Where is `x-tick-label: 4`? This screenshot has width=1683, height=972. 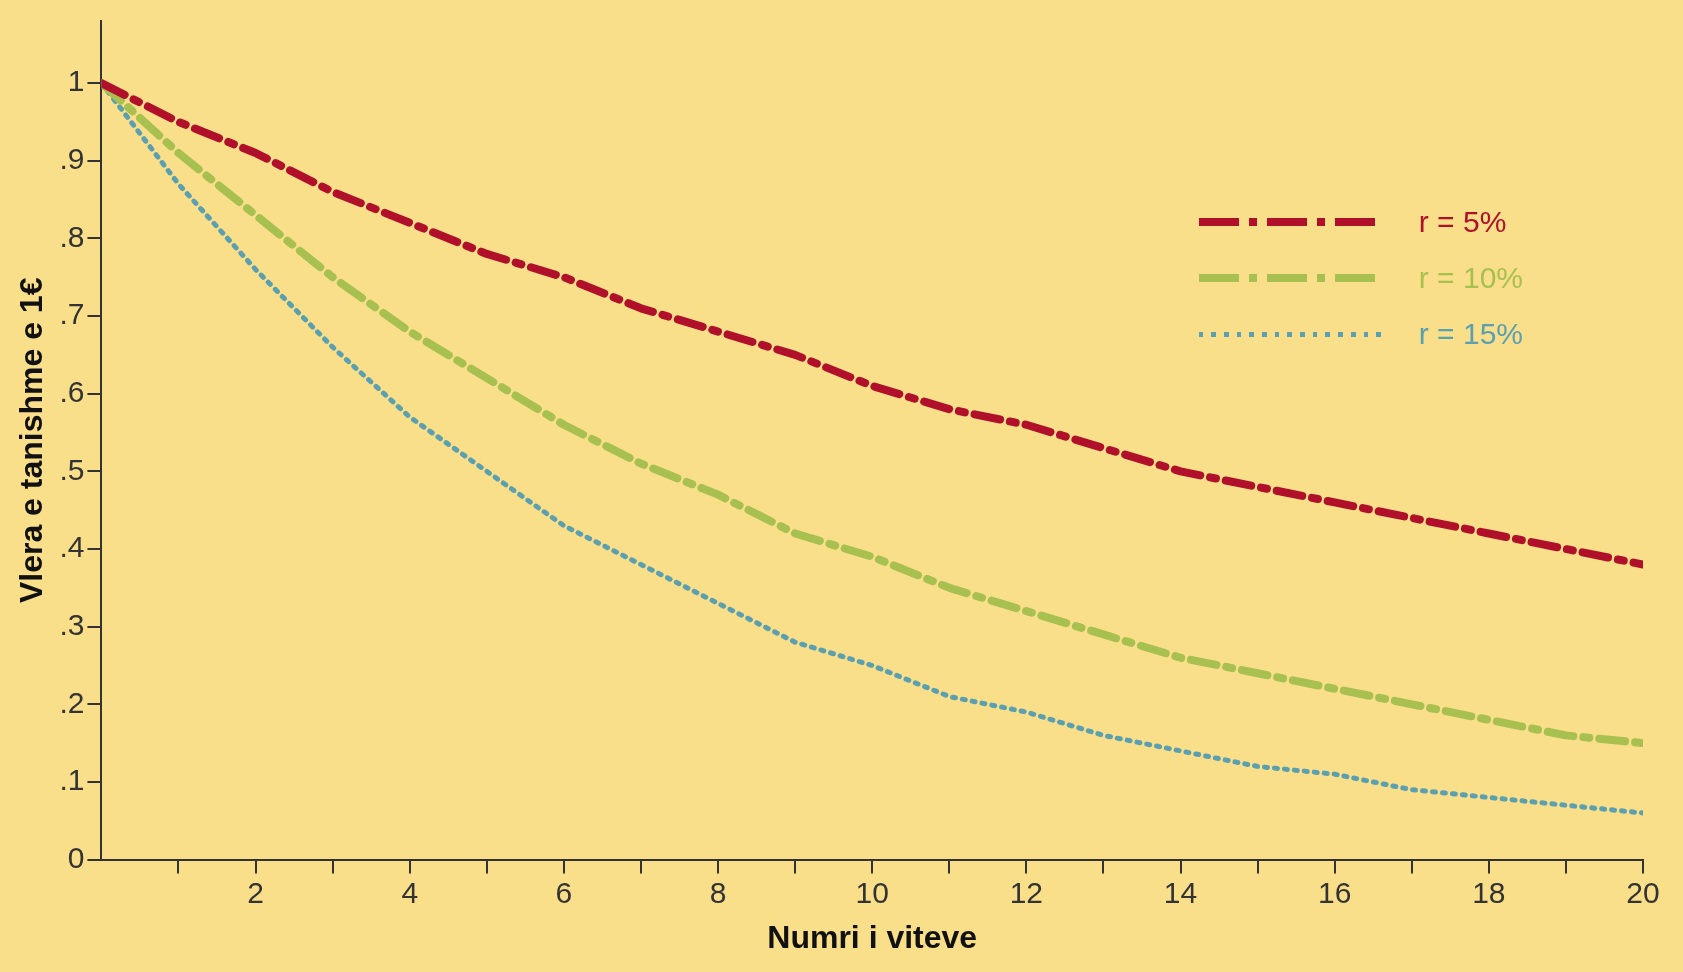 x-tick-label: 4 is located at coordinates (410, 892).